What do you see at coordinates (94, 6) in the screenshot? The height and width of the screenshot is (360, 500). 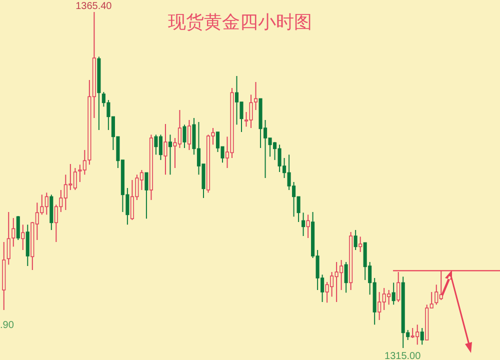 I see `annotation: 1365.40` at bounding box center [94, 6].